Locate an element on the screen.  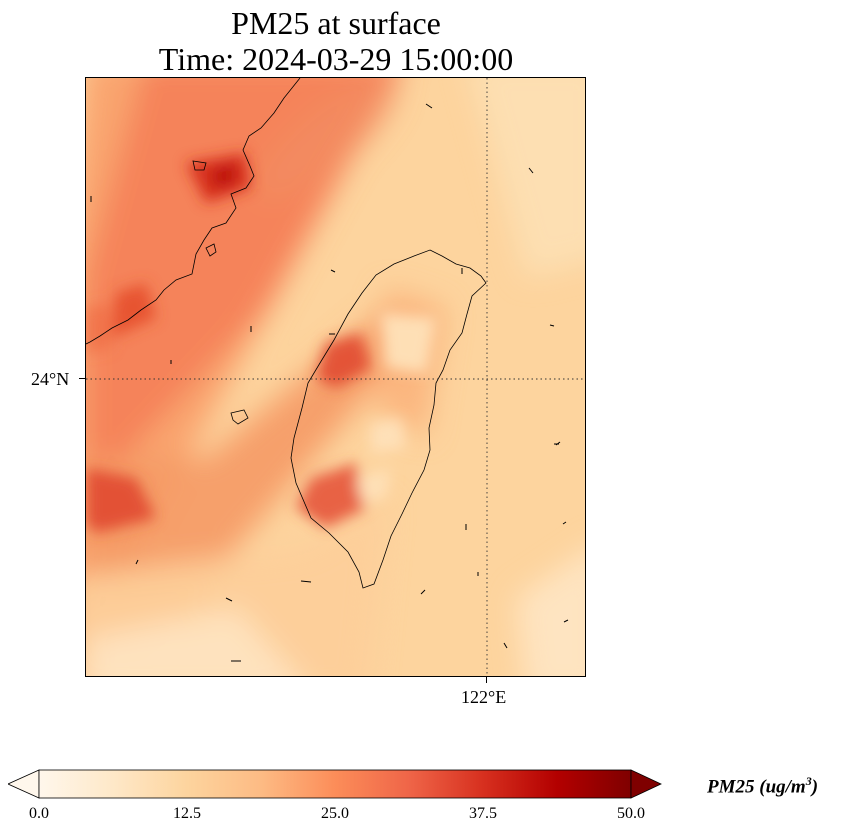
colorbar-tick-label: 0.0 is located at coordinates (39, 813).